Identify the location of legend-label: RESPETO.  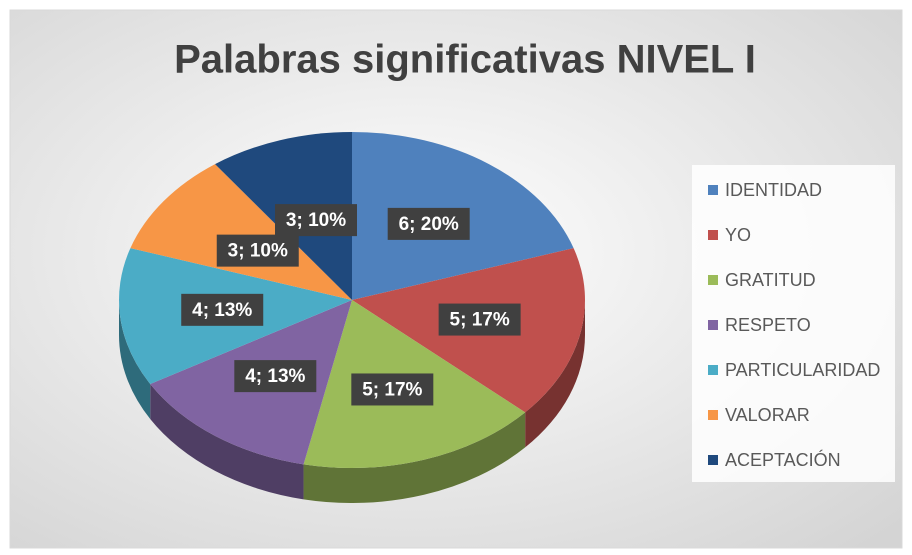
(768, 325).